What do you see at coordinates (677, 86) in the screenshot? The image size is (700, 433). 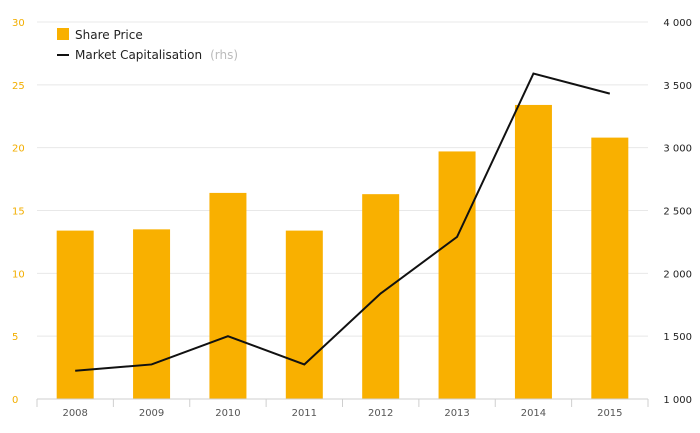 I see `right-tick-label: 3 500` at bounding box center [677, 86].